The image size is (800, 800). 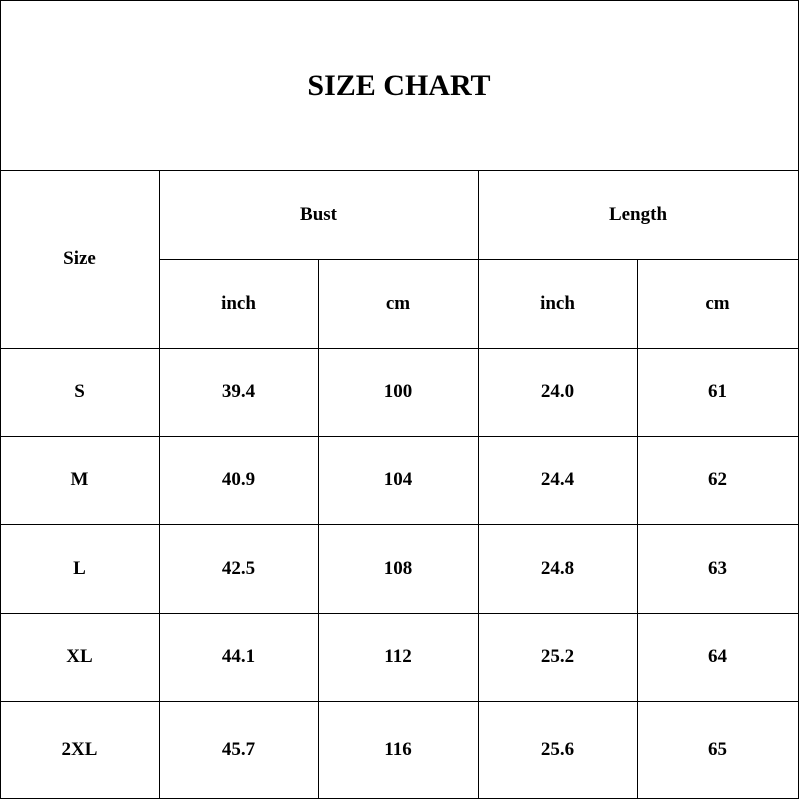 What do you see at coordinates (79, 568) in the screenshot?
I see `row-size-label: L` at bounding box center [79, 568].